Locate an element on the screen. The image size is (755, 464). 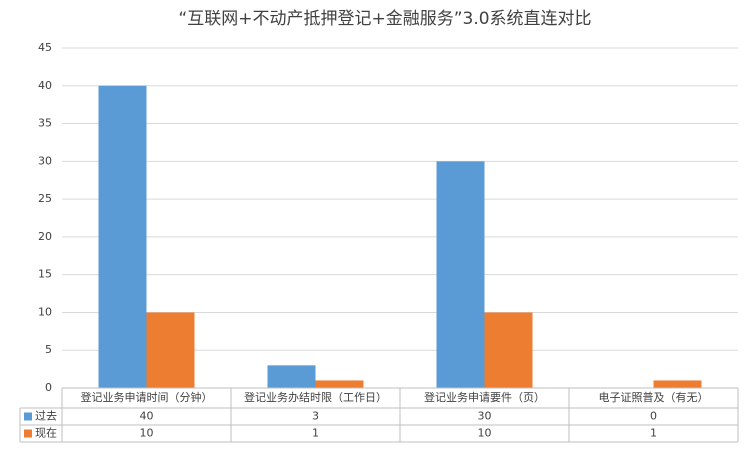
legend-label: 过去 is located at coordinates (46, 416).